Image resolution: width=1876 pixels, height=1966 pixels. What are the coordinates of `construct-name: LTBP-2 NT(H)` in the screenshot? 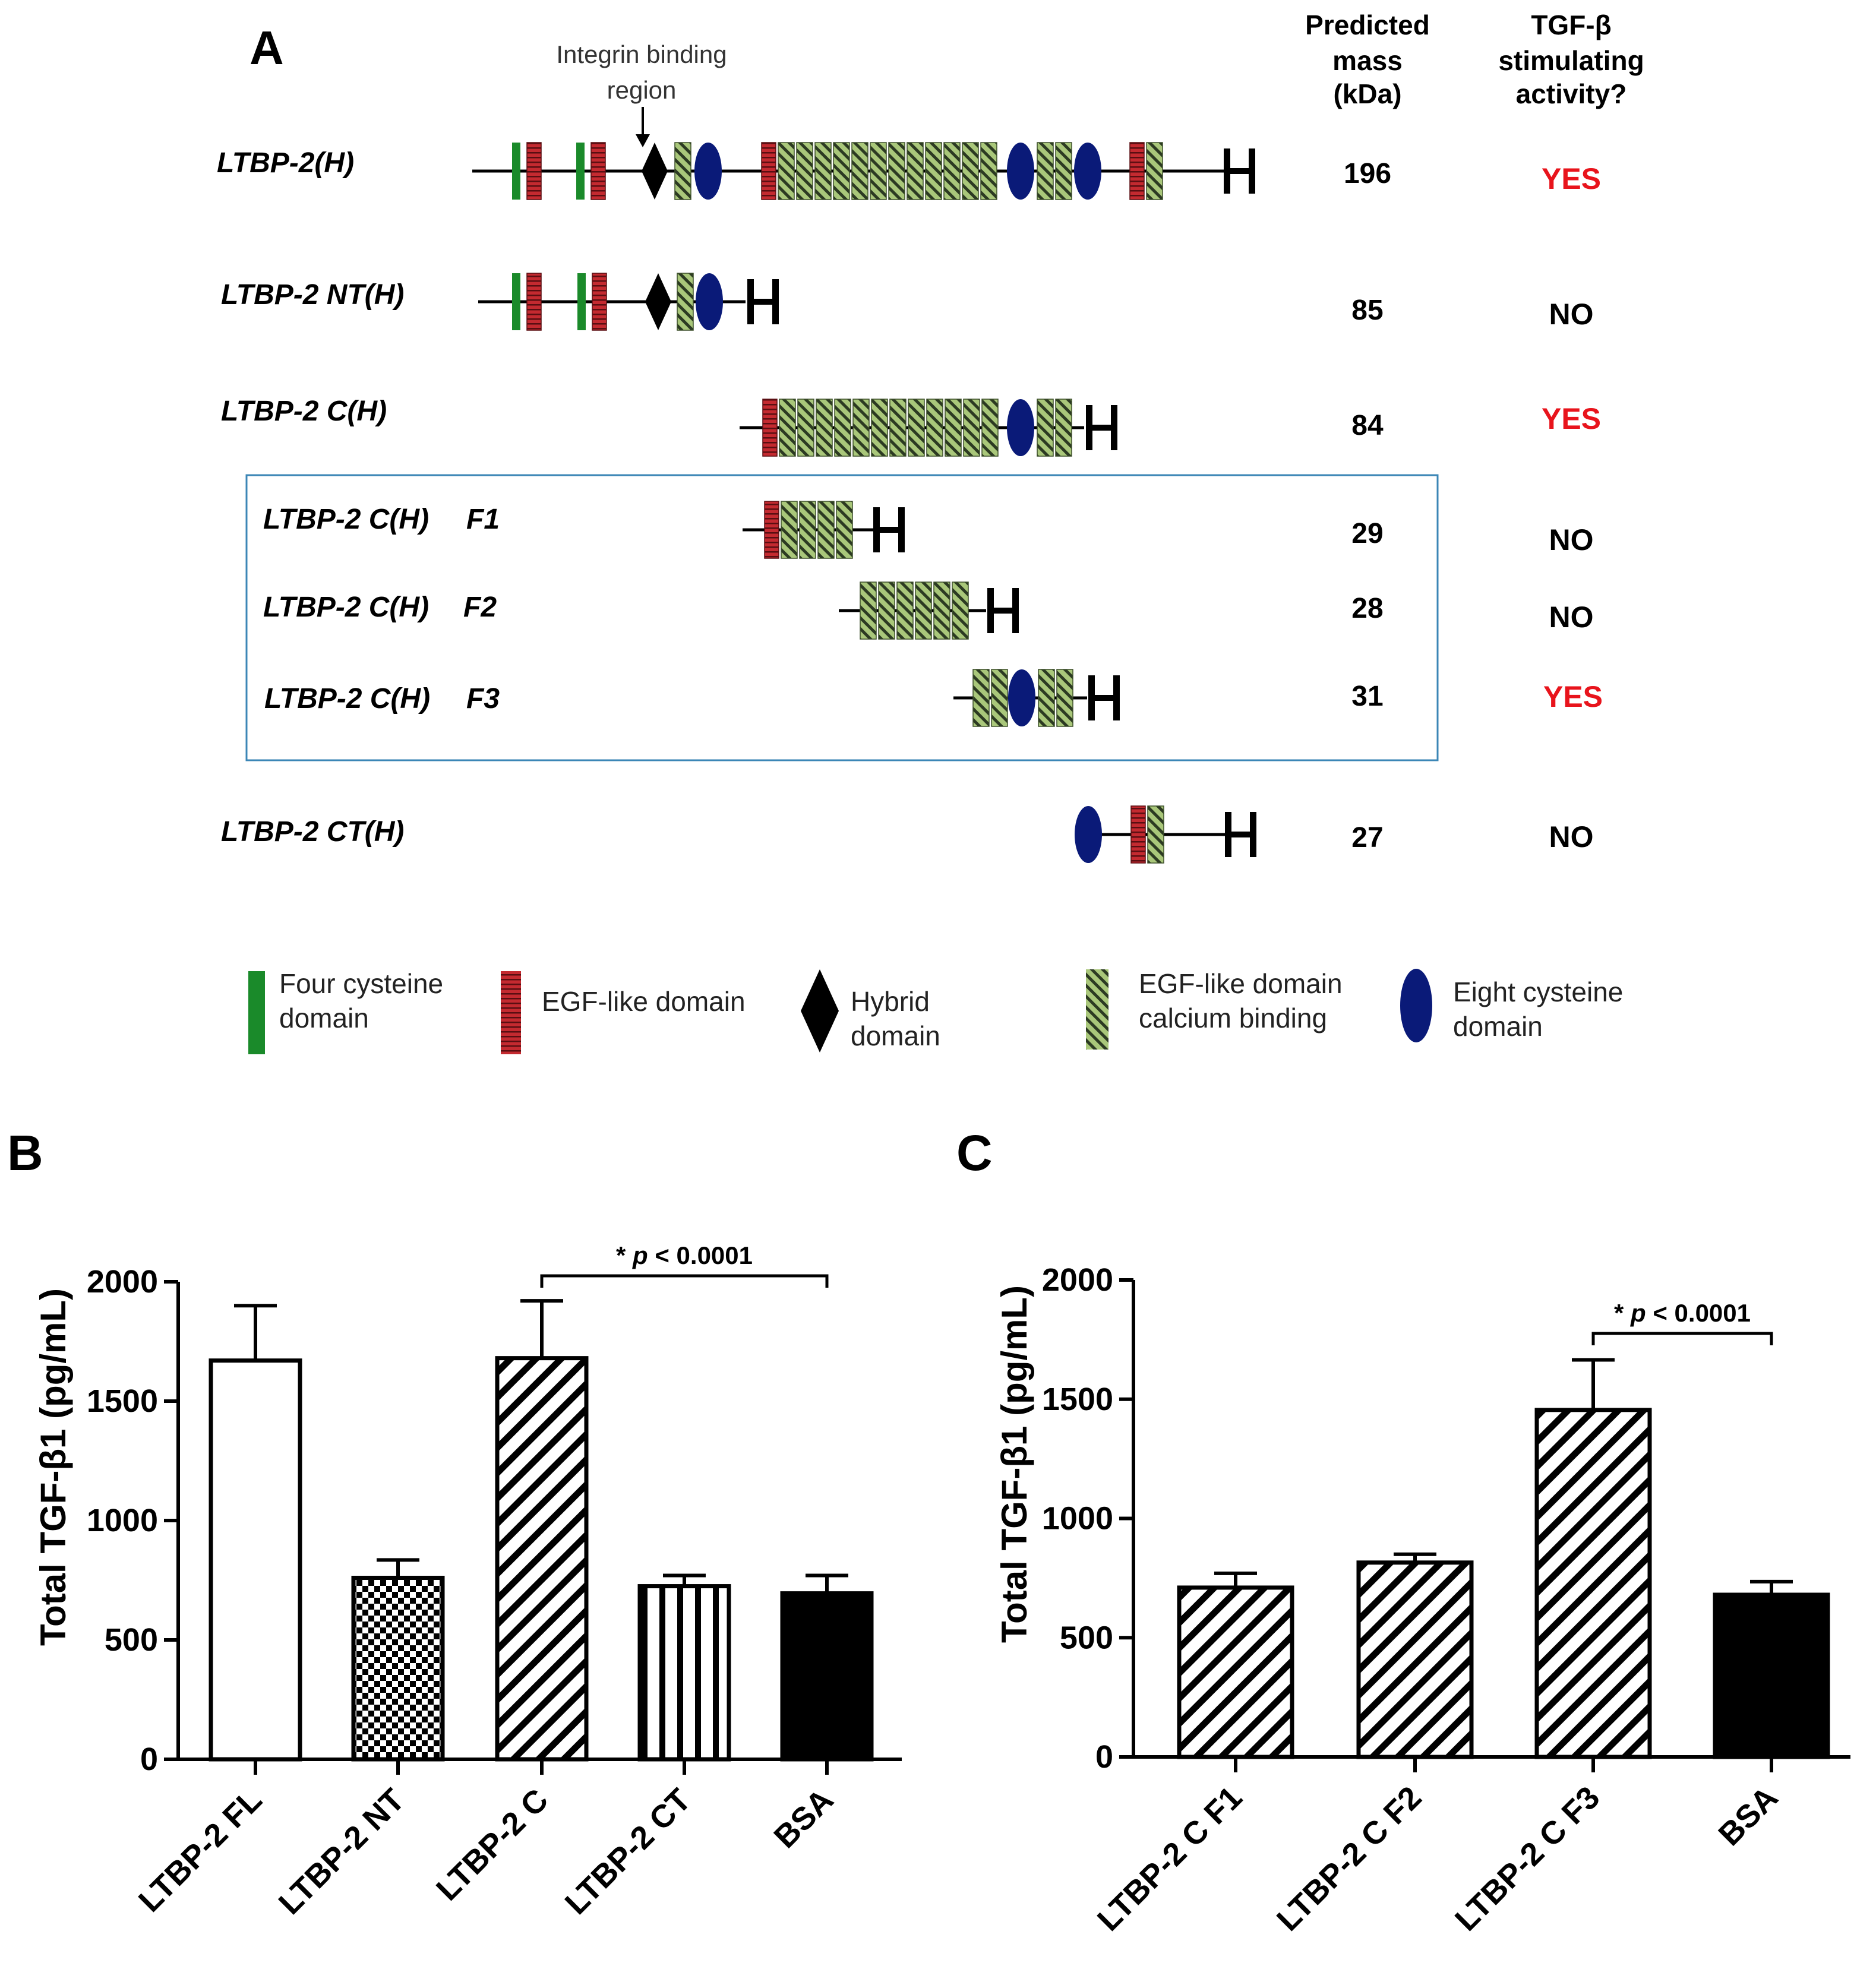 It's located at (312, 295).